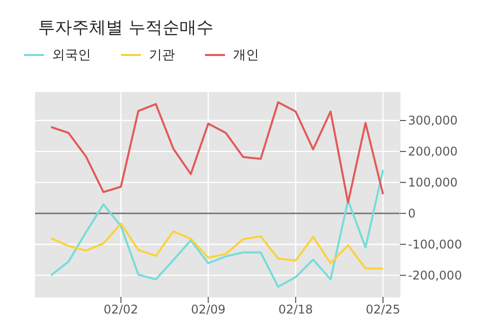 The width and height of the screenshot is (500, 323). I want to click on y-tick-label: -200,000, so click(435, 275).